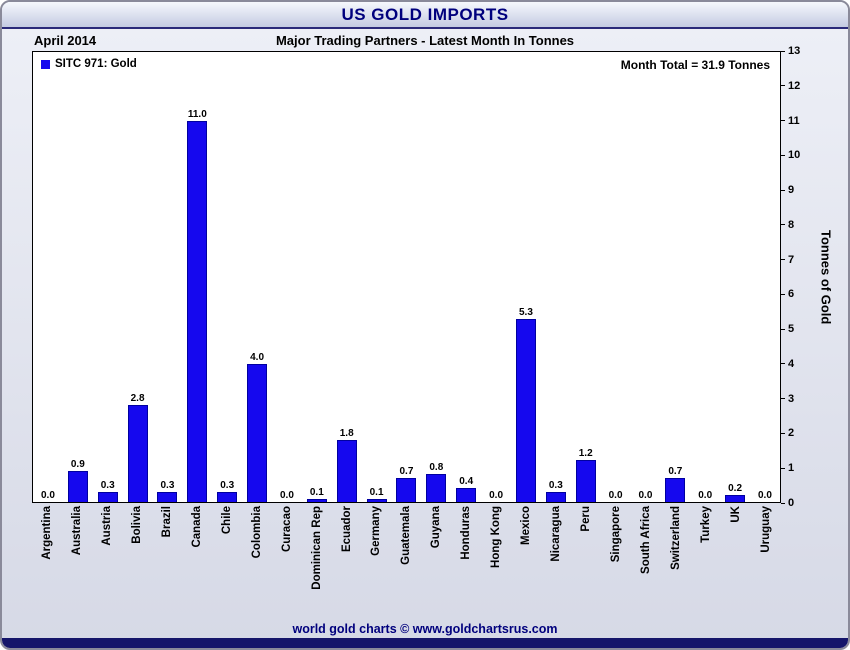 This screenshot has height=650, width=850. What do you see at coordinates (736, 562) in the screenshot?
I see `x-axis-label-slot: UK` at bounding box center [736, 562].